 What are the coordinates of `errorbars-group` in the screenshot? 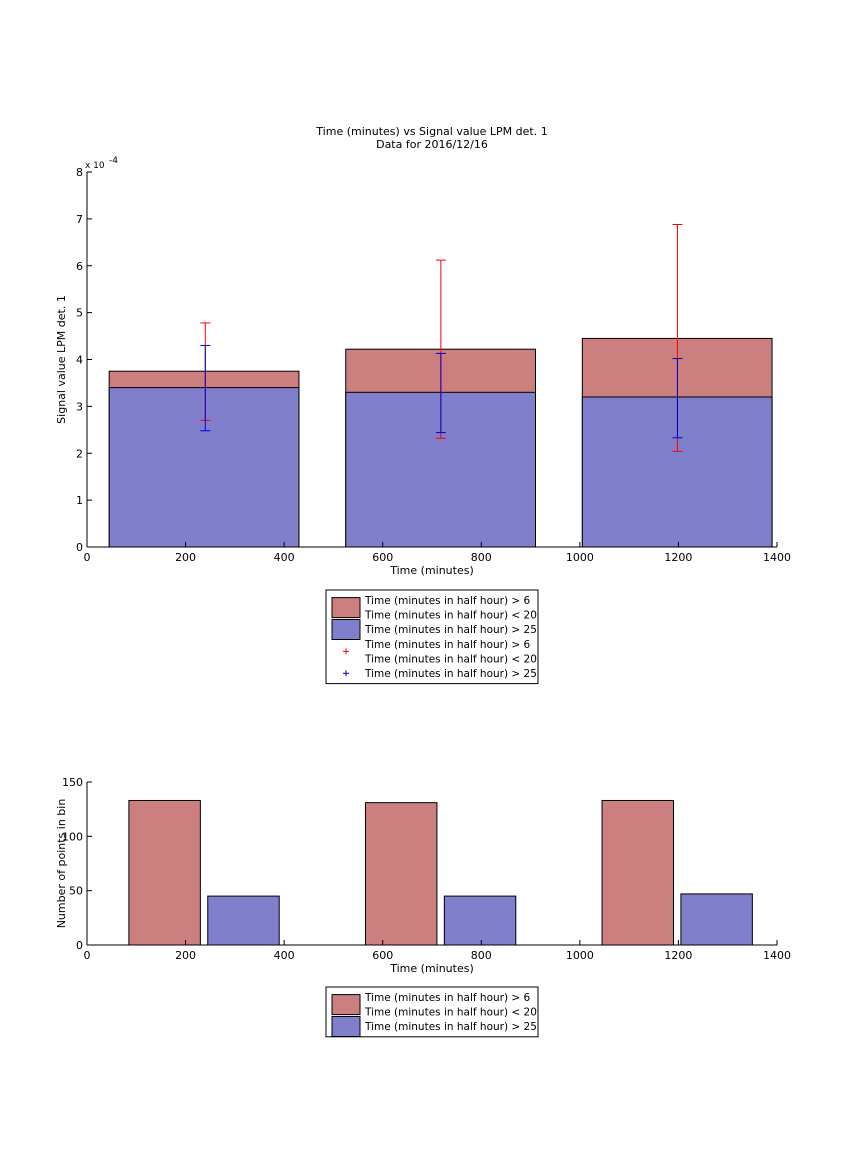 It's located at (441, 338).